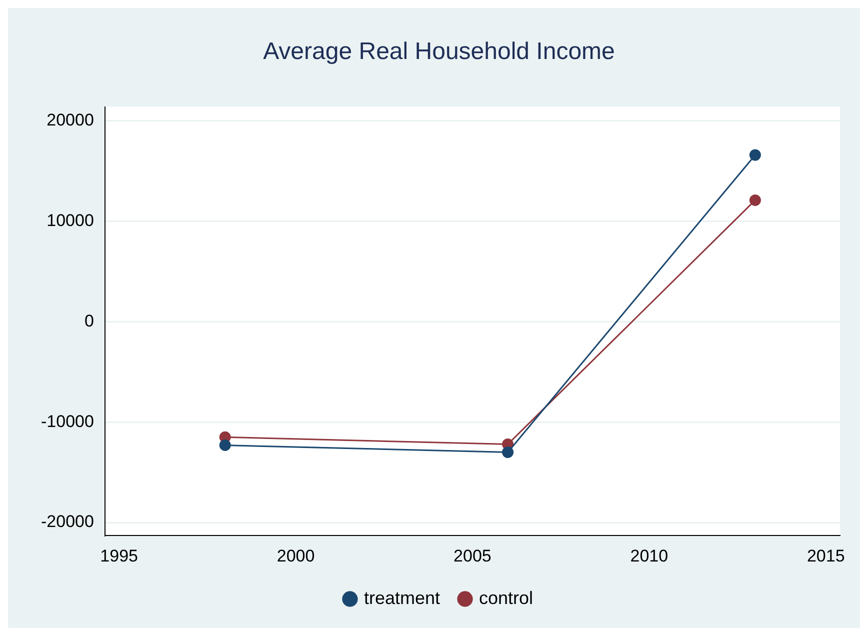  I want to click on x-tick-label: 2010, so click(649, 556).